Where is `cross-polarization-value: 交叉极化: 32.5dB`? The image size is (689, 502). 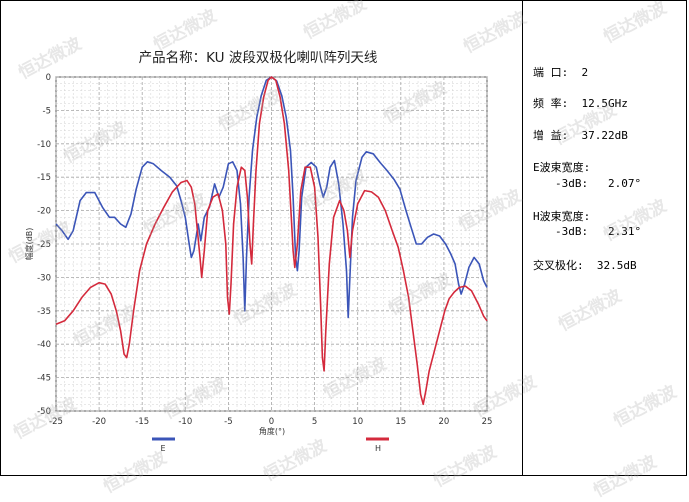 cross-polarization-value: 交叉极化: 32.5dB is located at coordinates (585, 265).